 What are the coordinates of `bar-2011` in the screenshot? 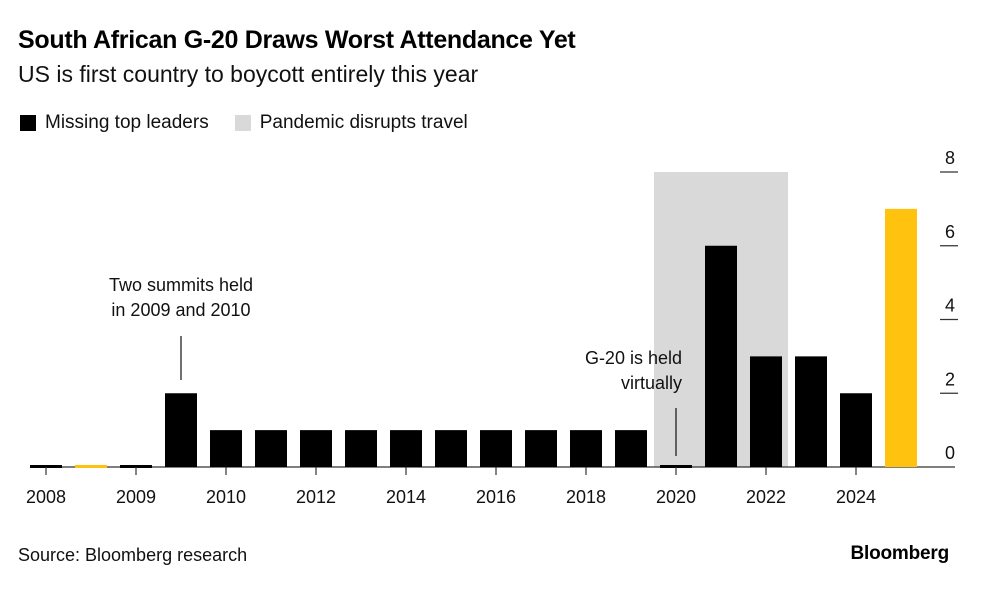 It's located at (271, 448).